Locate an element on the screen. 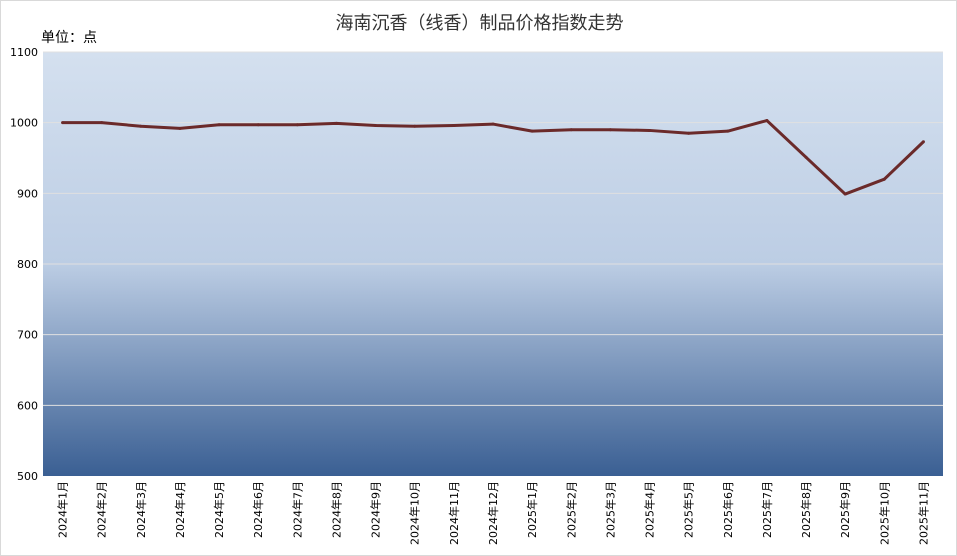 This screenshot has height=556, width=957. y-tick-label: 500 is located at coordinates (27, 476).